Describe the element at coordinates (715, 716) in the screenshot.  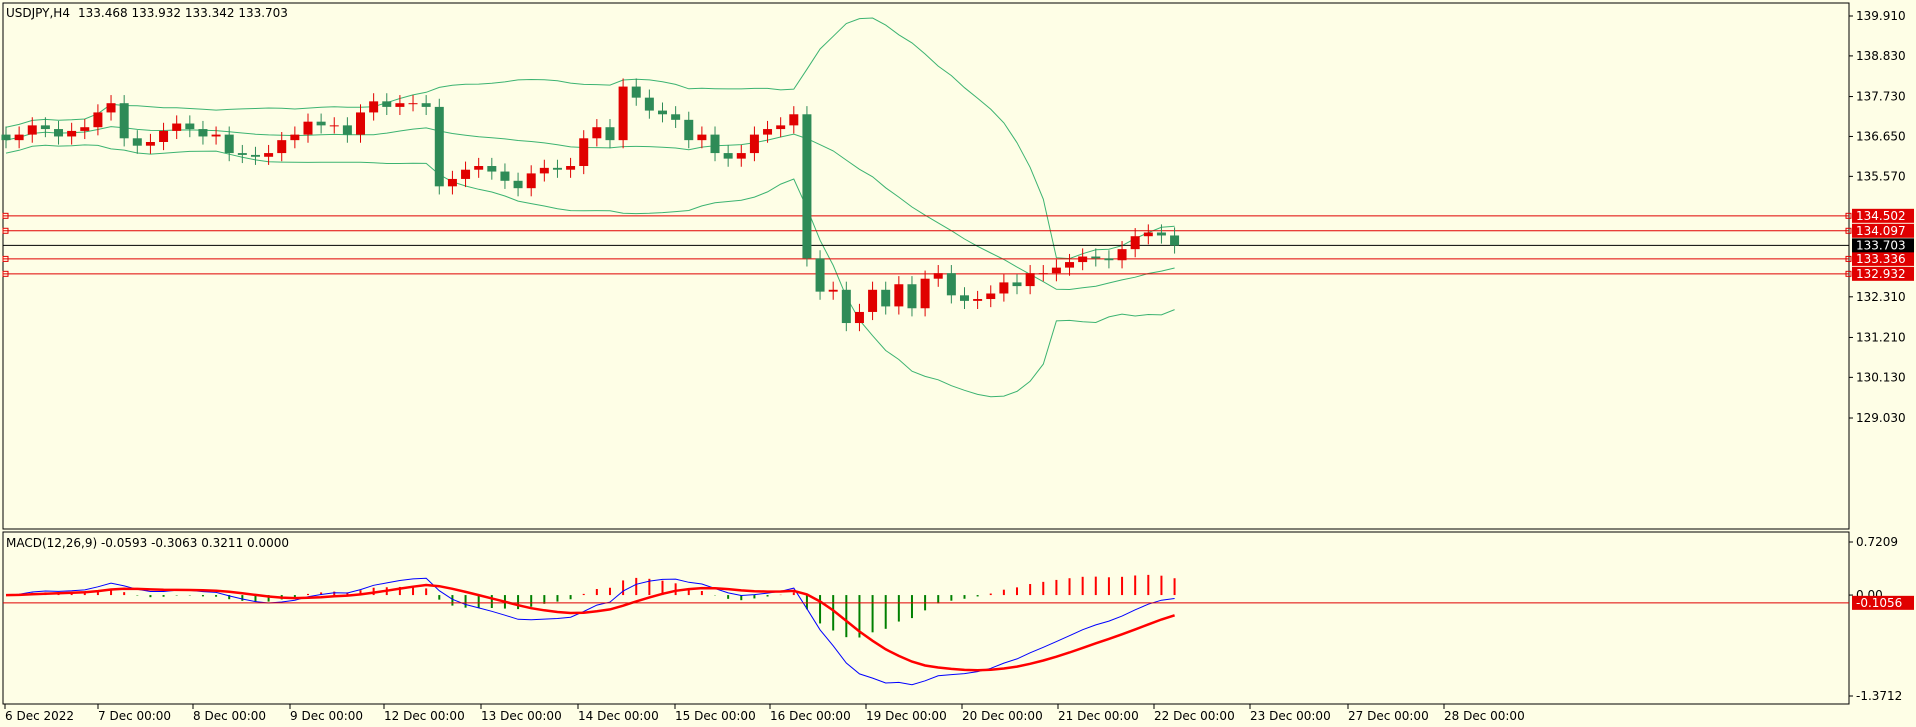
I see `time-tick-label: 15 Dec 00:00` at that location.